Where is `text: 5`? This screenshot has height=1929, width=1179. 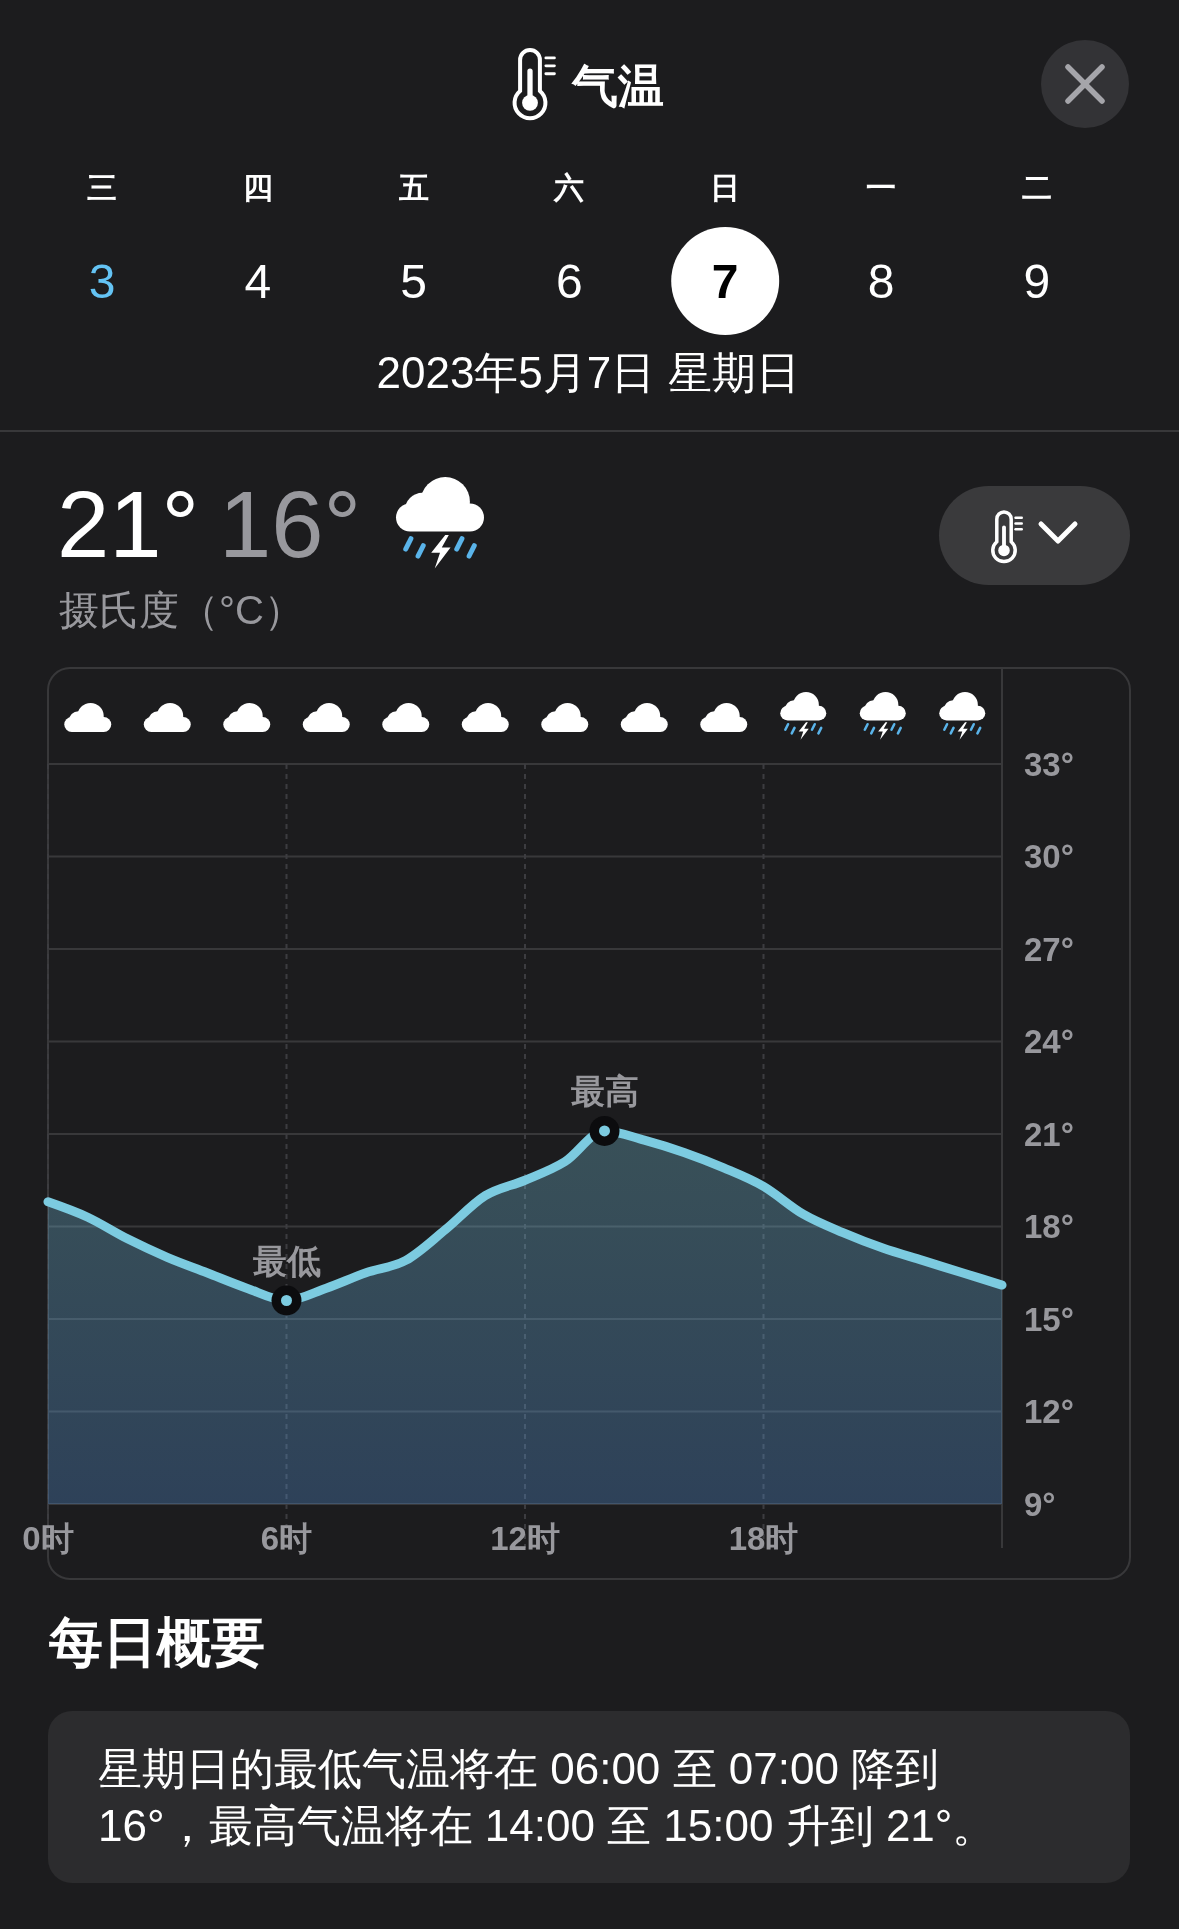 text: 5 is located at coordinates (413, 281).